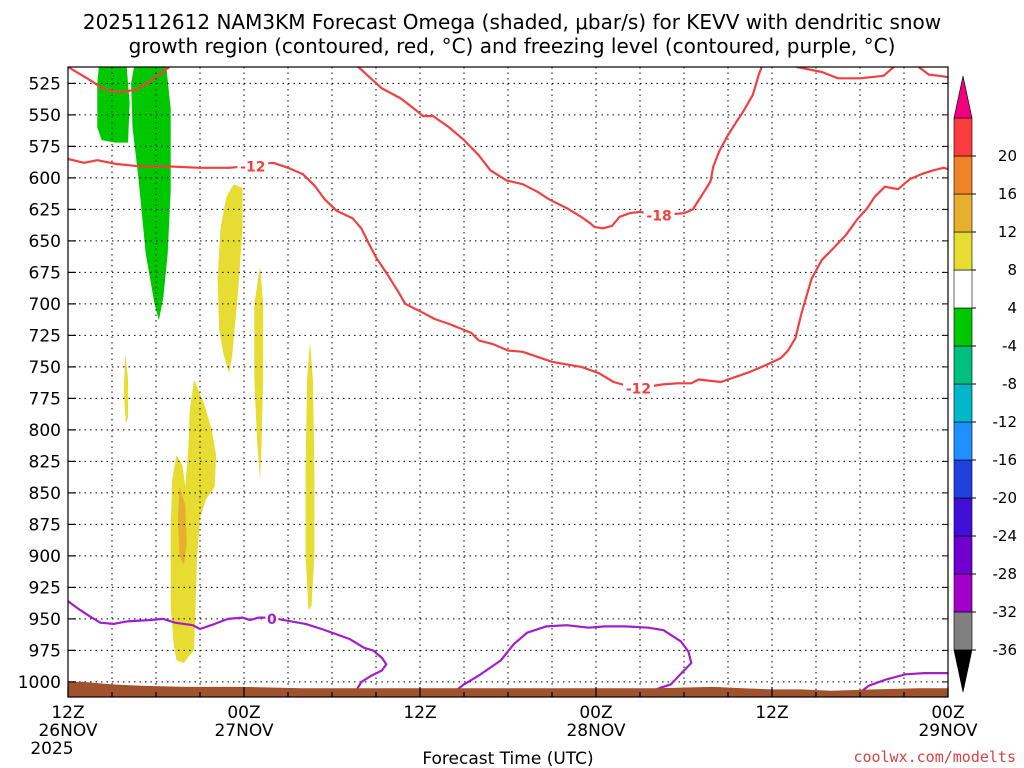  What do you see at coordinates (1007, 194) in the screenshot?
I see `colorbar-label: 16` at bounding box center [1007, 194].